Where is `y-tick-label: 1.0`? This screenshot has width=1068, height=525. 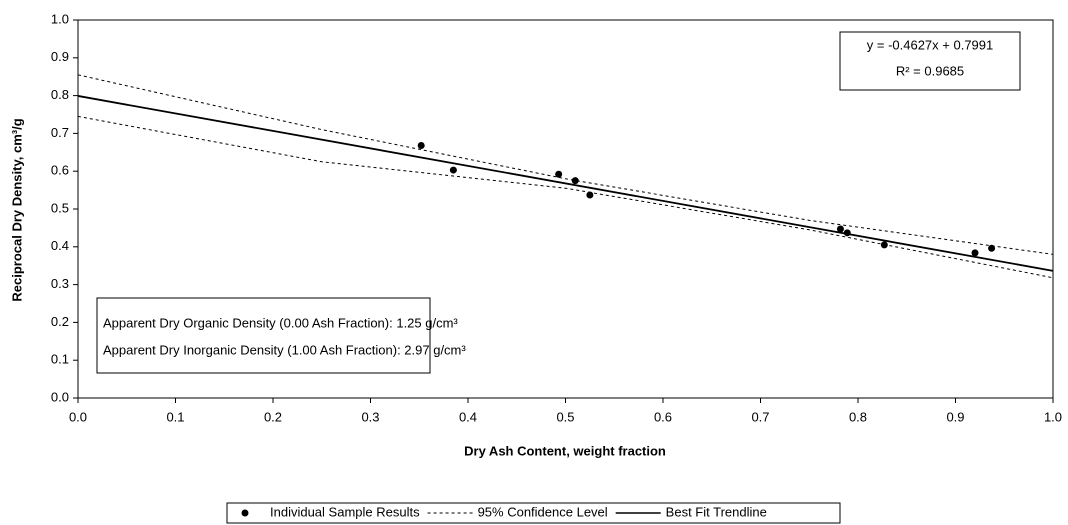
y-tick-label: 1.0 is located at coordinates (60, 18).